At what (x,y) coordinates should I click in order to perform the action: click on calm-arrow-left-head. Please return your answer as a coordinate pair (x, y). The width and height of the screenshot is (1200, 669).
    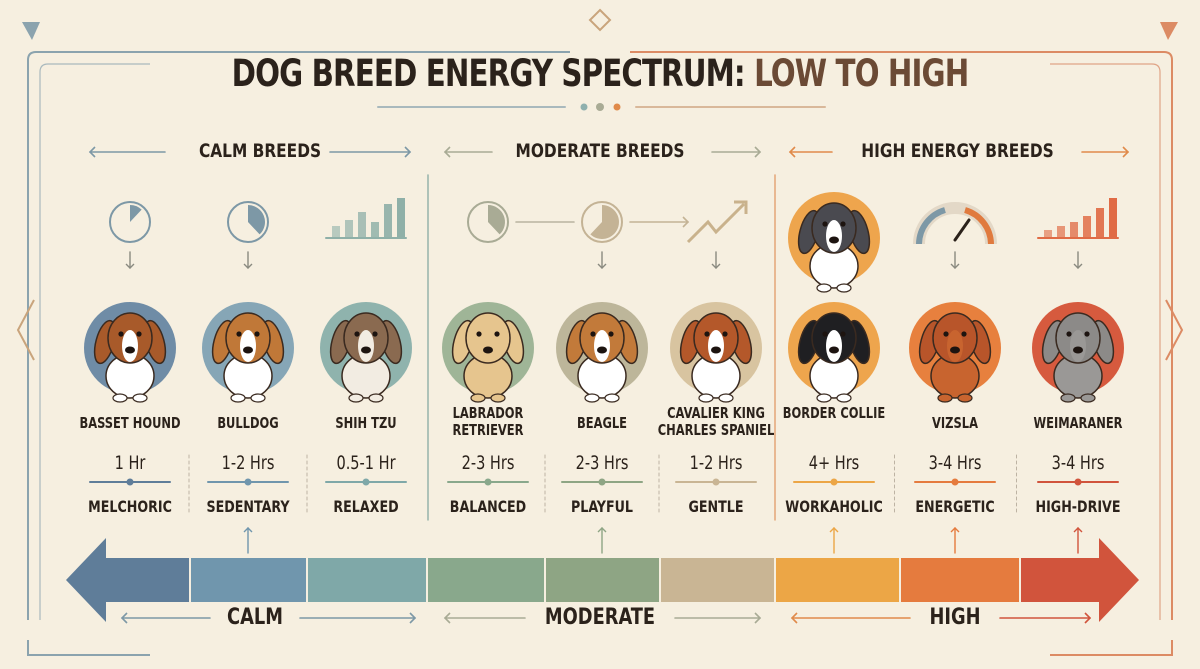
    Looking at the image, I should click on (92, 152).